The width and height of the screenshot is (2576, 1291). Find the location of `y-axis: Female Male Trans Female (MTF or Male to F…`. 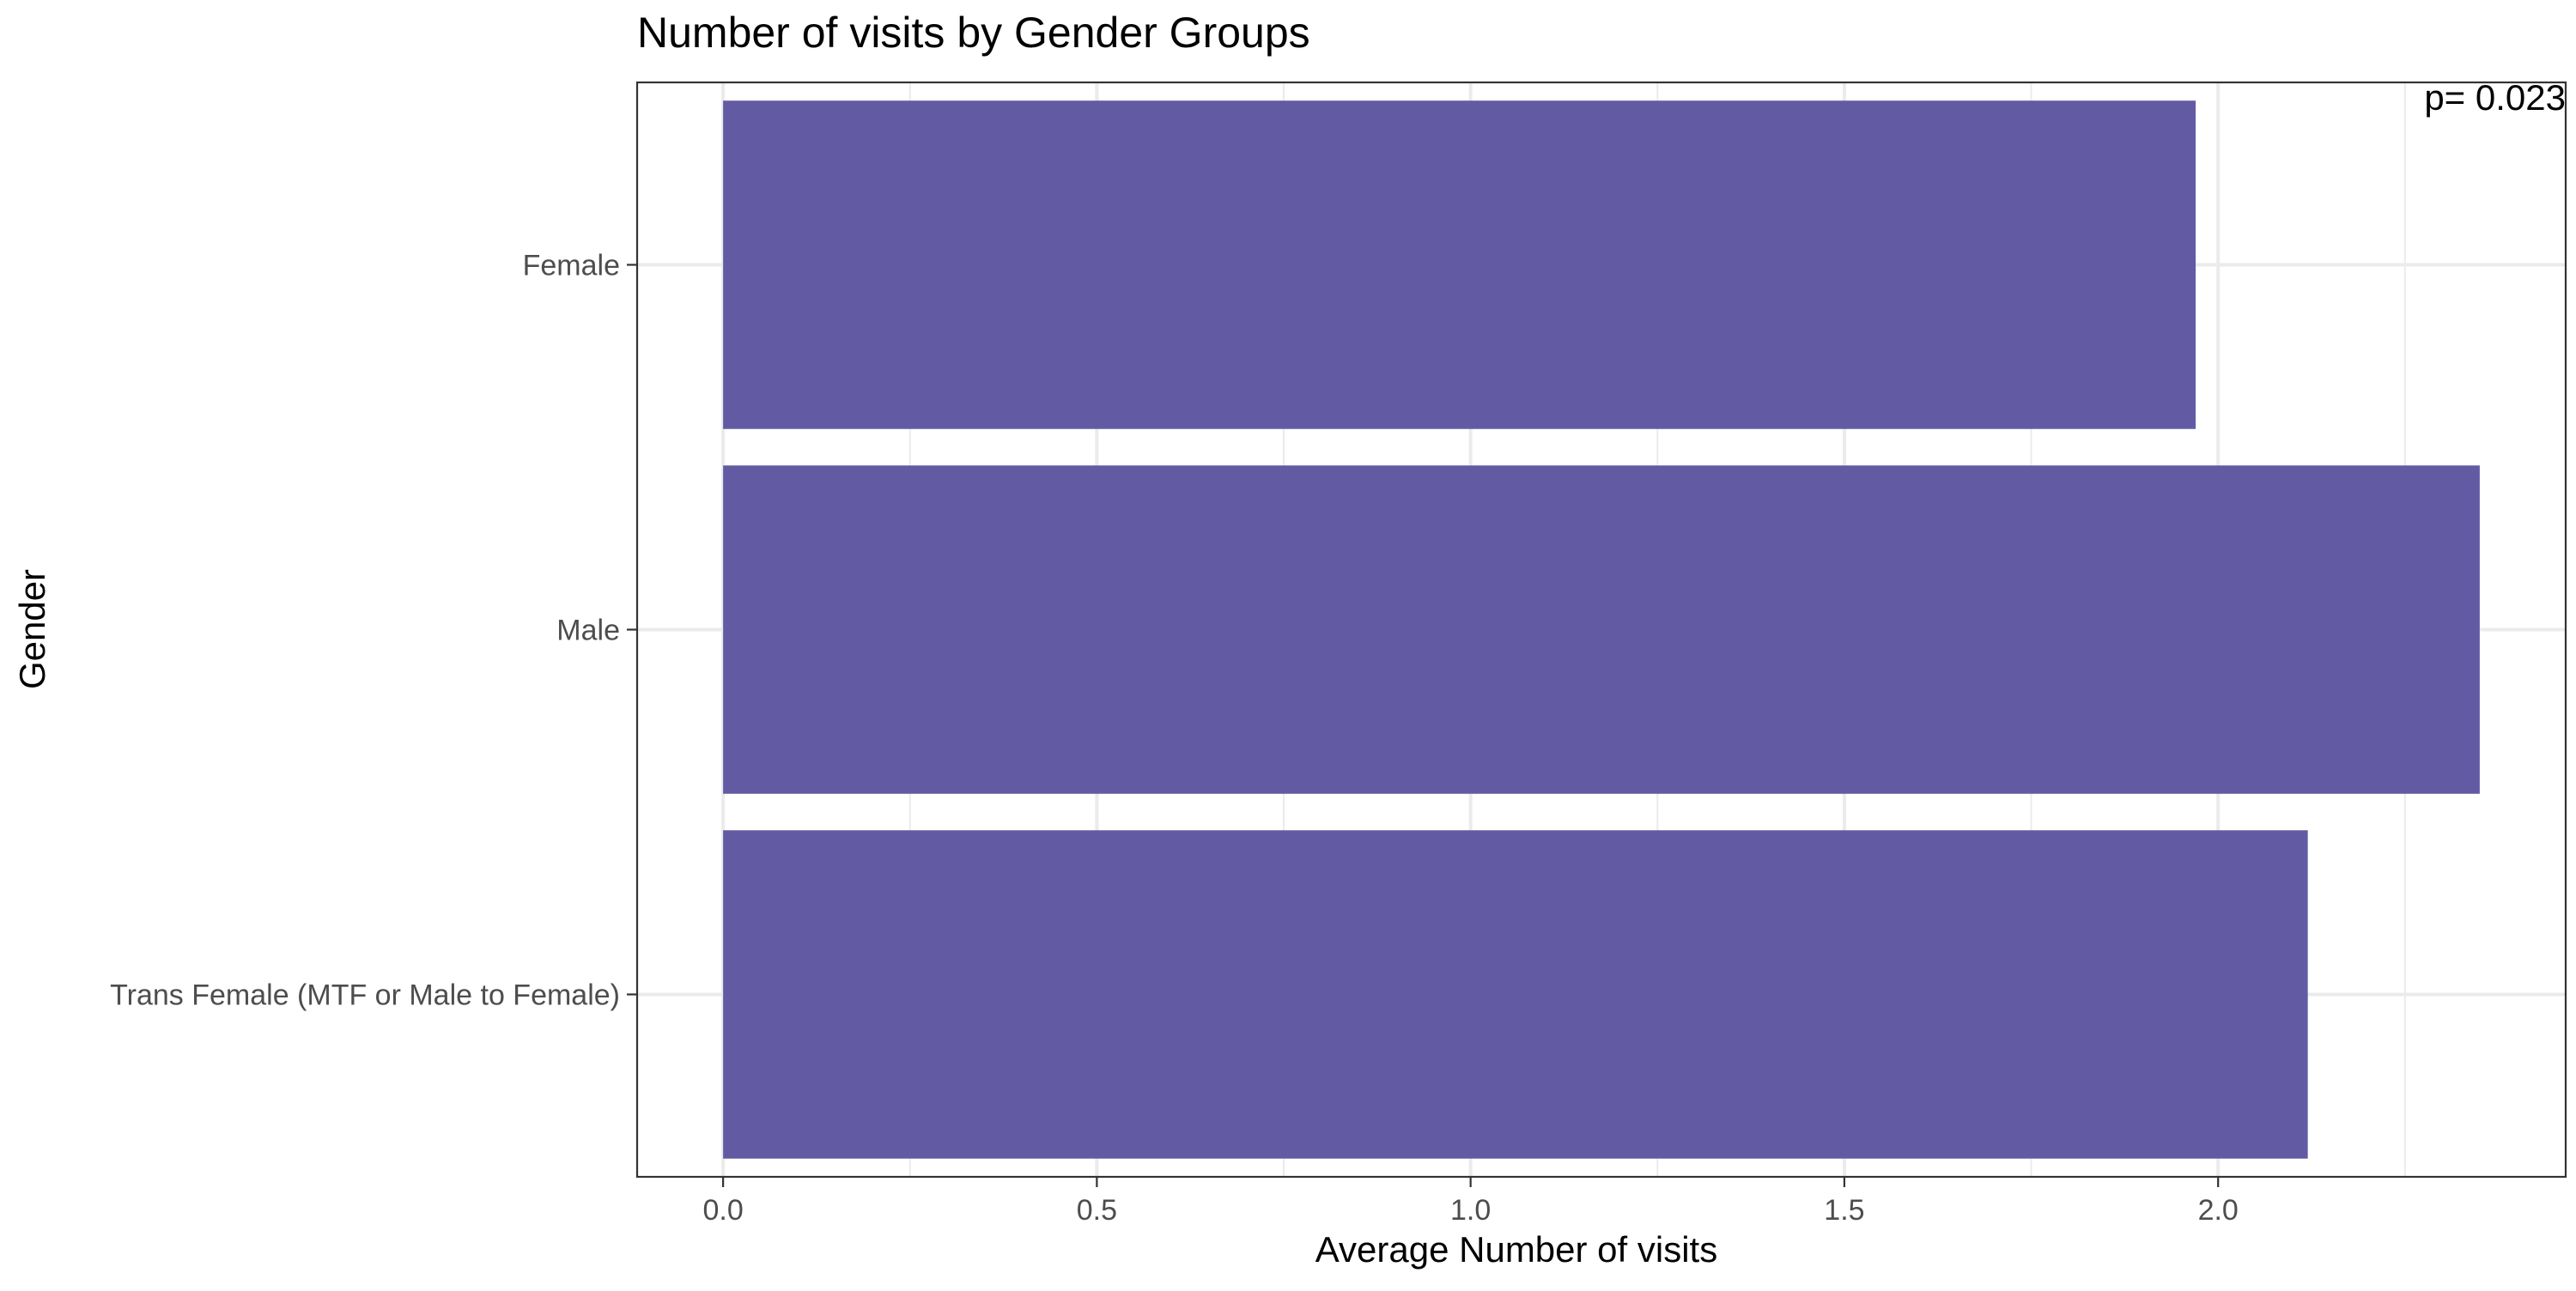

y-axis: Female Male Trans Female (MTF or Male to F… is located at coordinates (374, 631).